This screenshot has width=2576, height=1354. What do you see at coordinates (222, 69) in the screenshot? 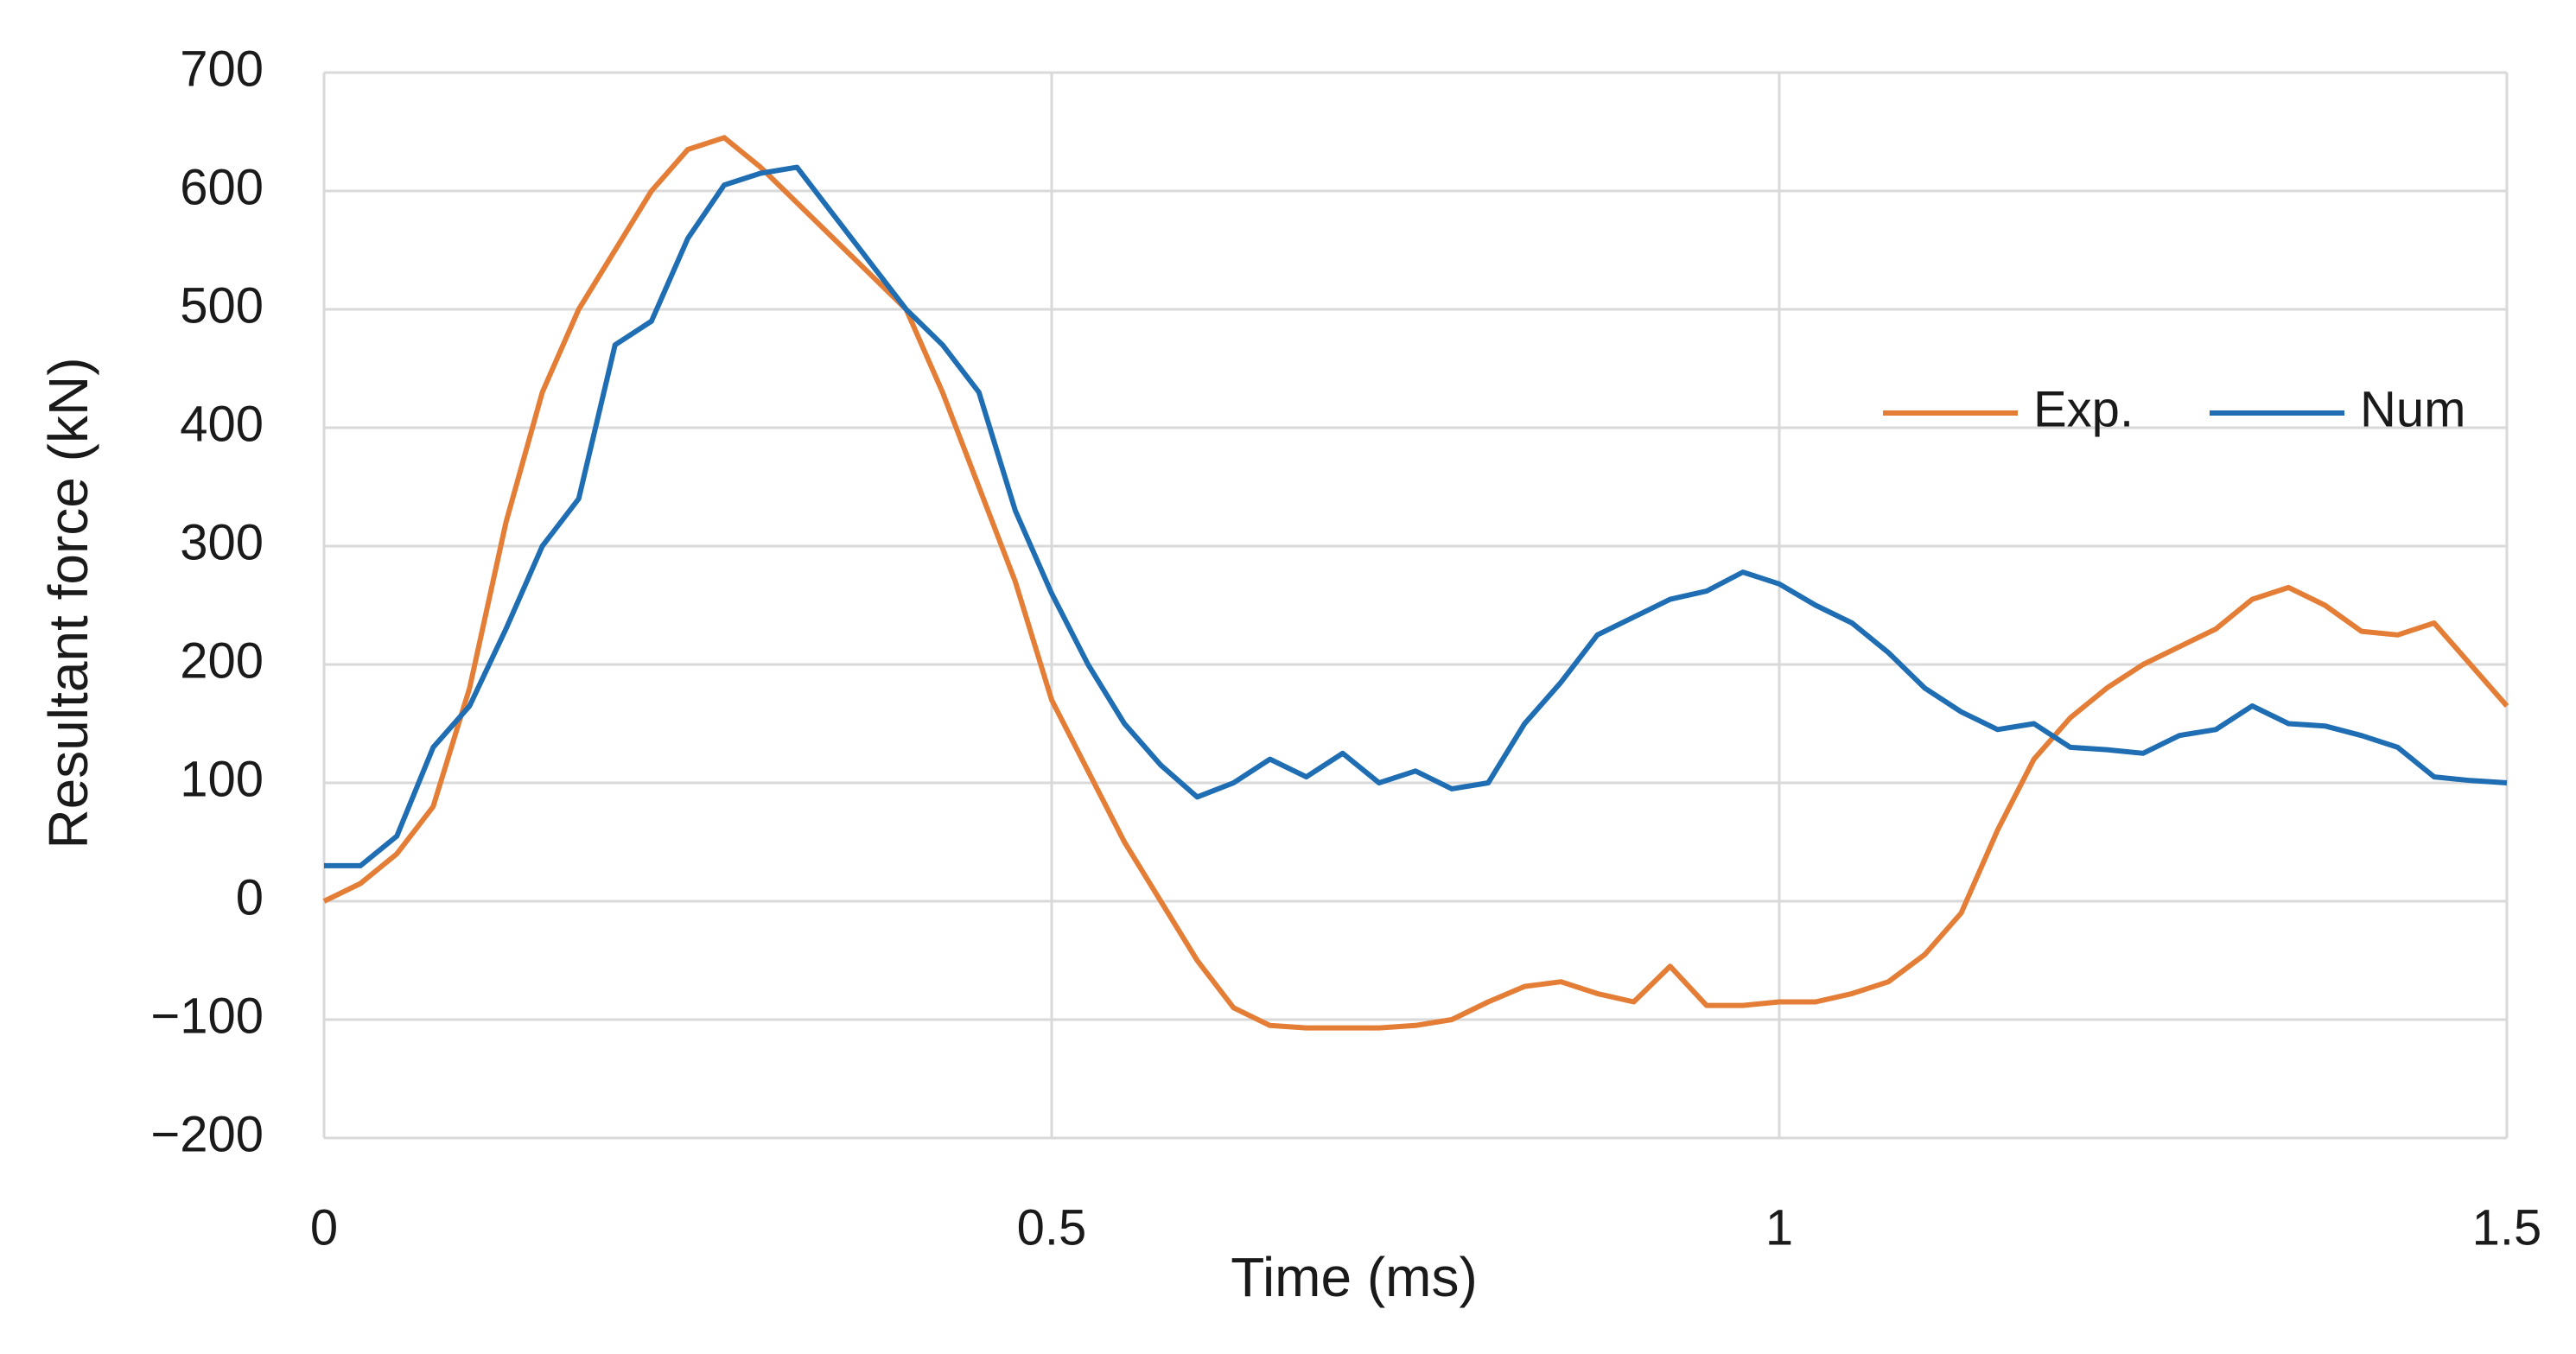
I see `y-tick-label: 700` at bounding box center [222, 69].